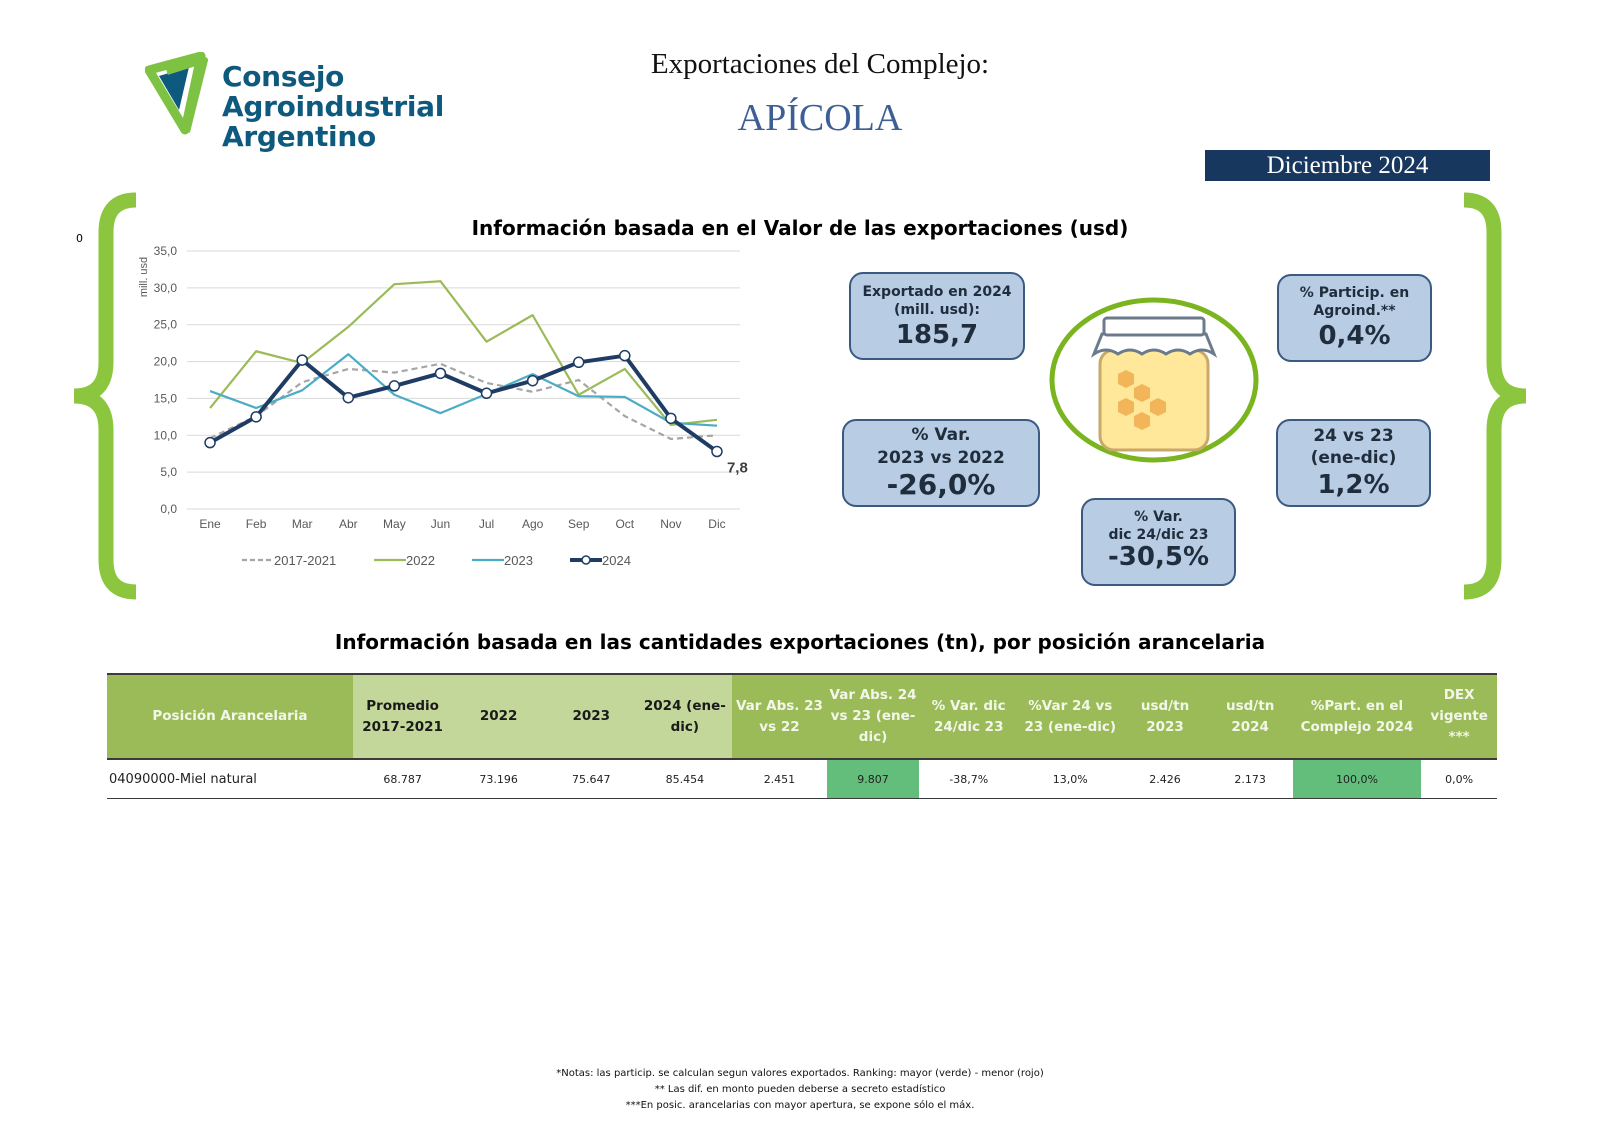  I want to click on column-header: Promedio 2017-2021, so click(402, 716).